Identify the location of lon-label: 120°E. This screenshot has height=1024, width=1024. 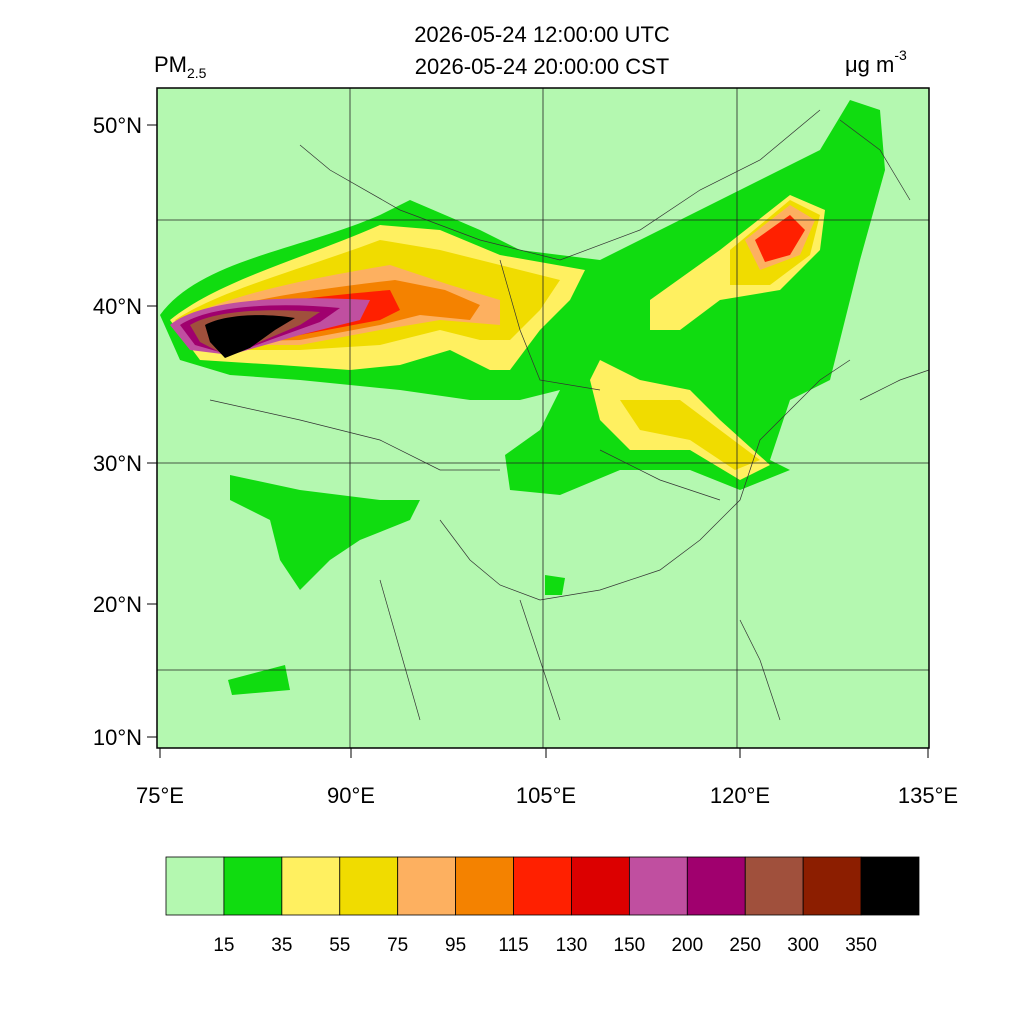
(740, 795).